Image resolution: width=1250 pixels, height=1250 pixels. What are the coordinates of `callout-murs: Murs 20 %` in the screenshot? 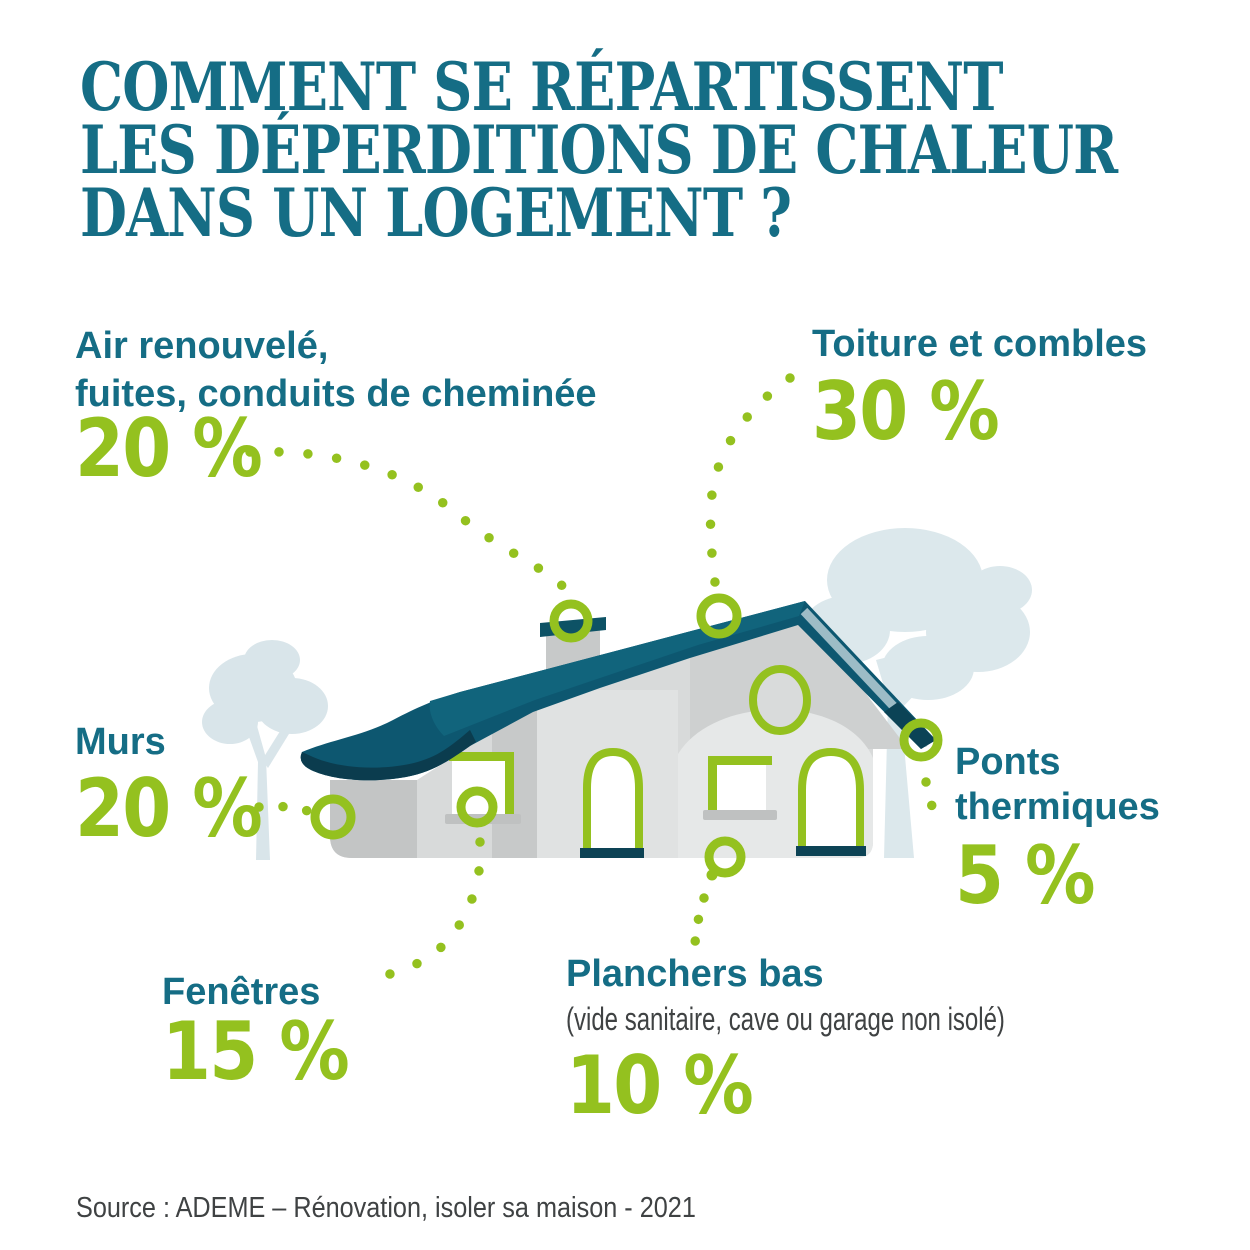 It's located at (180, 783).